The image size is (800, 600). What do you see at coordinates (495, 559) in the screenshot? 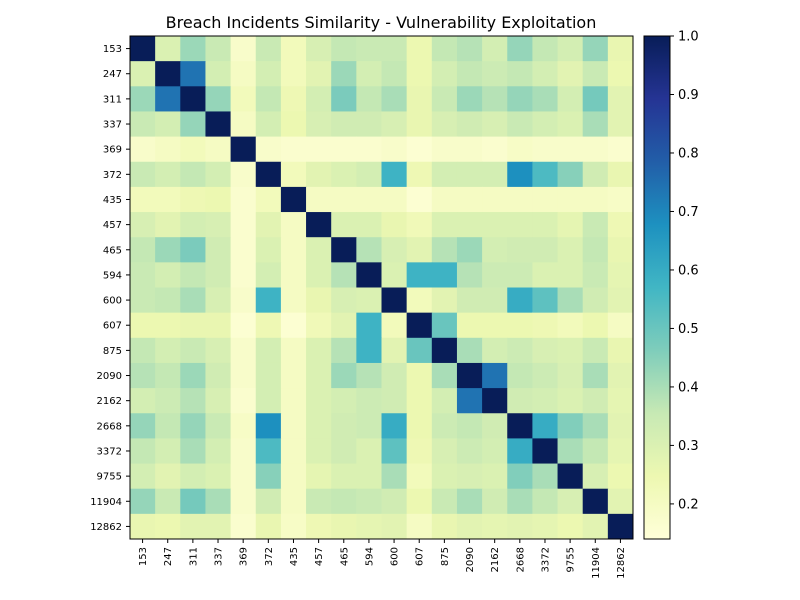
I see `x-tick-label: 2162` at bounding box center [495, 559].